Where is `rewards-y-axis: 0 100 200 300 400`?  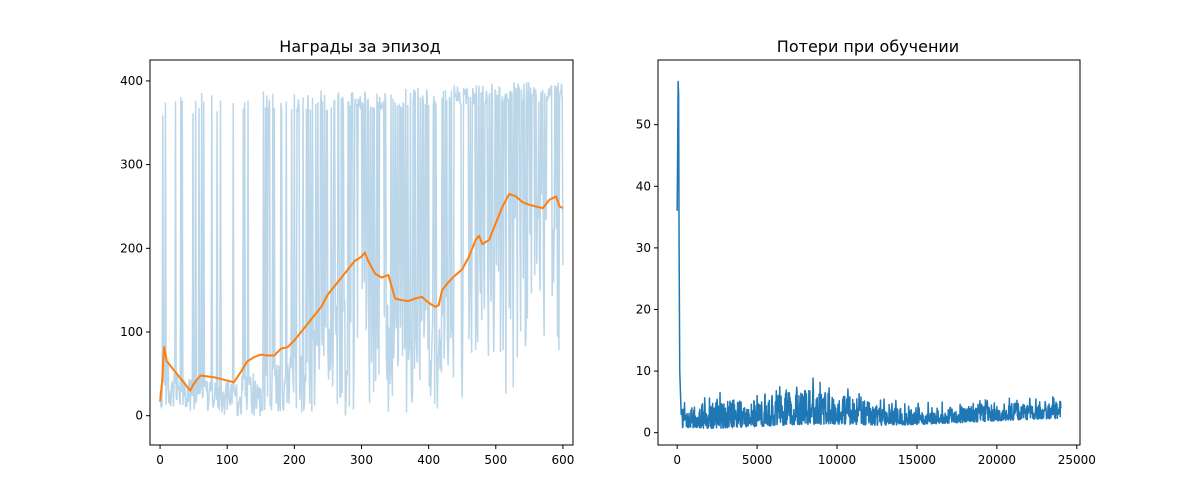
rewards-y-axis: 0 100 200 300 400 is located at coordinates (135, 248).